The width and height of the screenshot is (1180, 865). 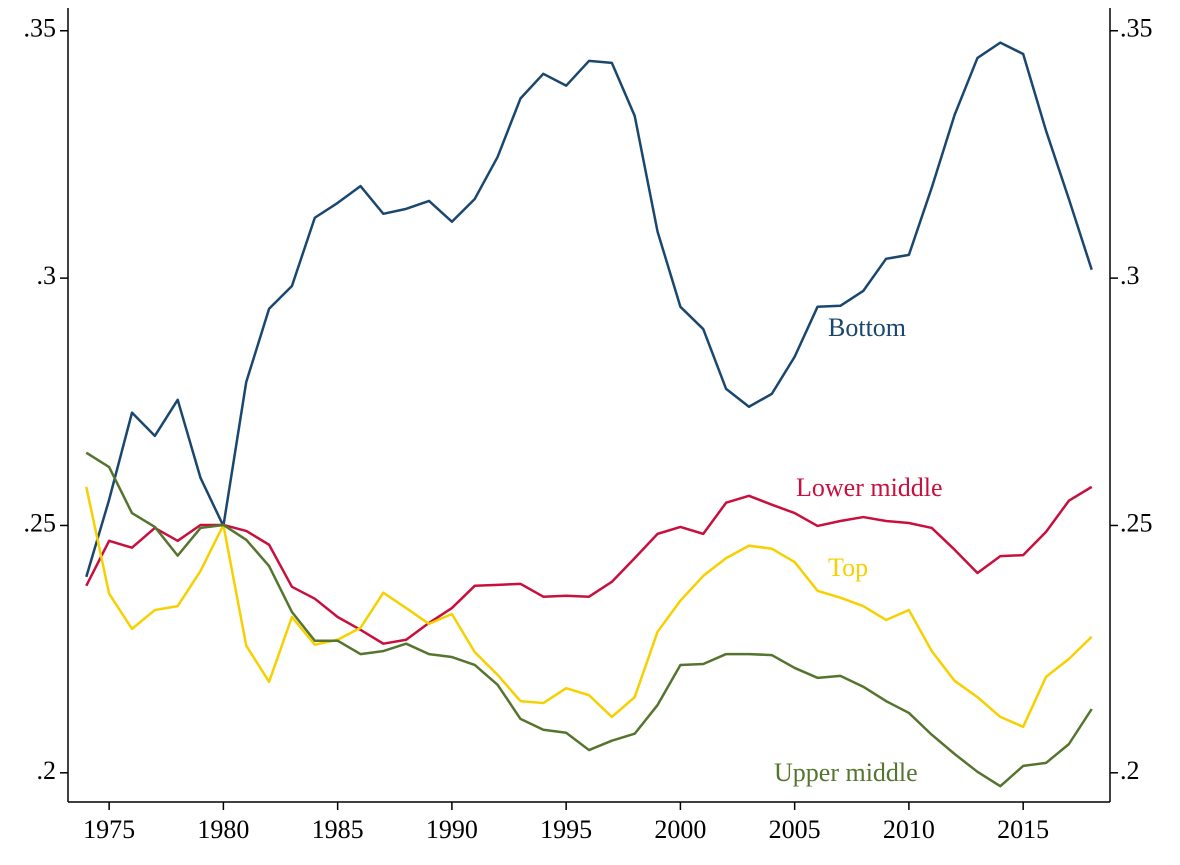 What do you see at coordinates (795, 829) in the screenshot?
I see `x-tick-label: 2005` at bounding box center [795, 829].